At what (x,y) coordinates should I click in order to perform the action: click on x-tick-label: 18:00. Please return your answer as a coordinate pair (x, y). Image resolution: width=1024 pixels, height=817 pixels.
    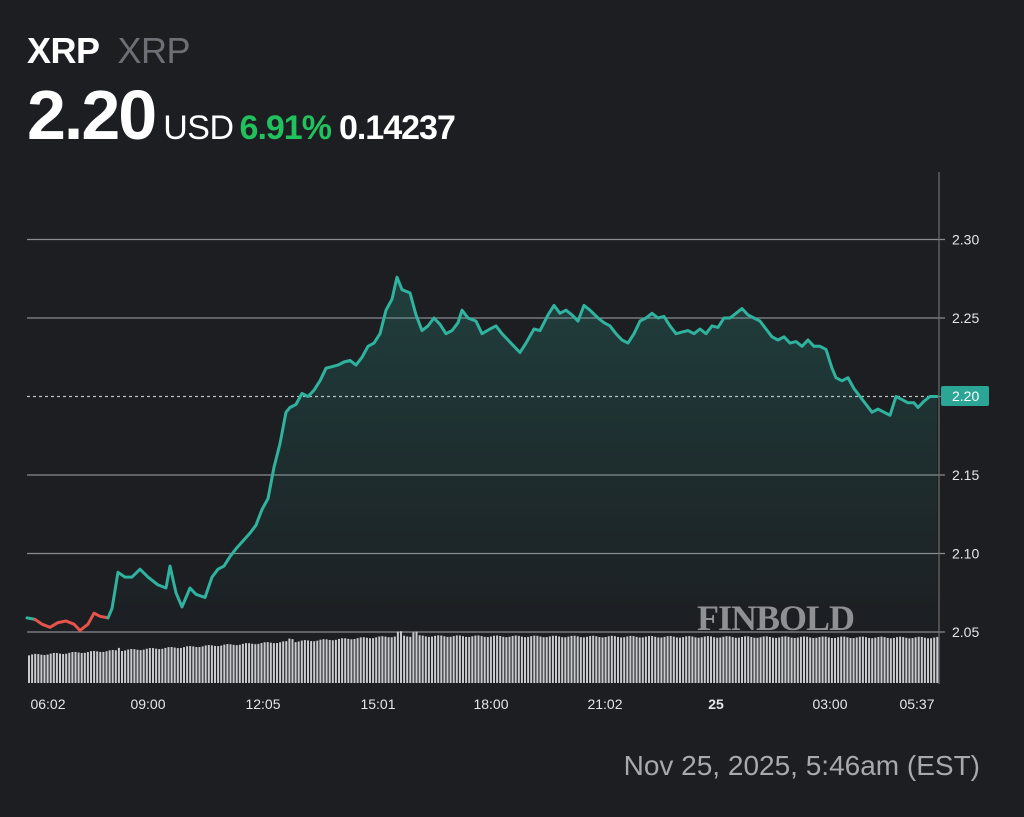
    Looking at the image, I should click on (490, 704).